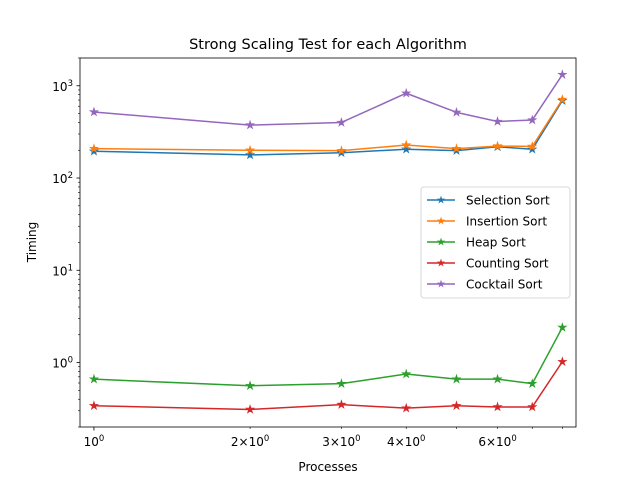 Image resolution: width=640 pixels, height=484 pixels. Describe the element at coordinates (32, 243) in the screenshot. I see `y-axis-label: Timing` at that location.